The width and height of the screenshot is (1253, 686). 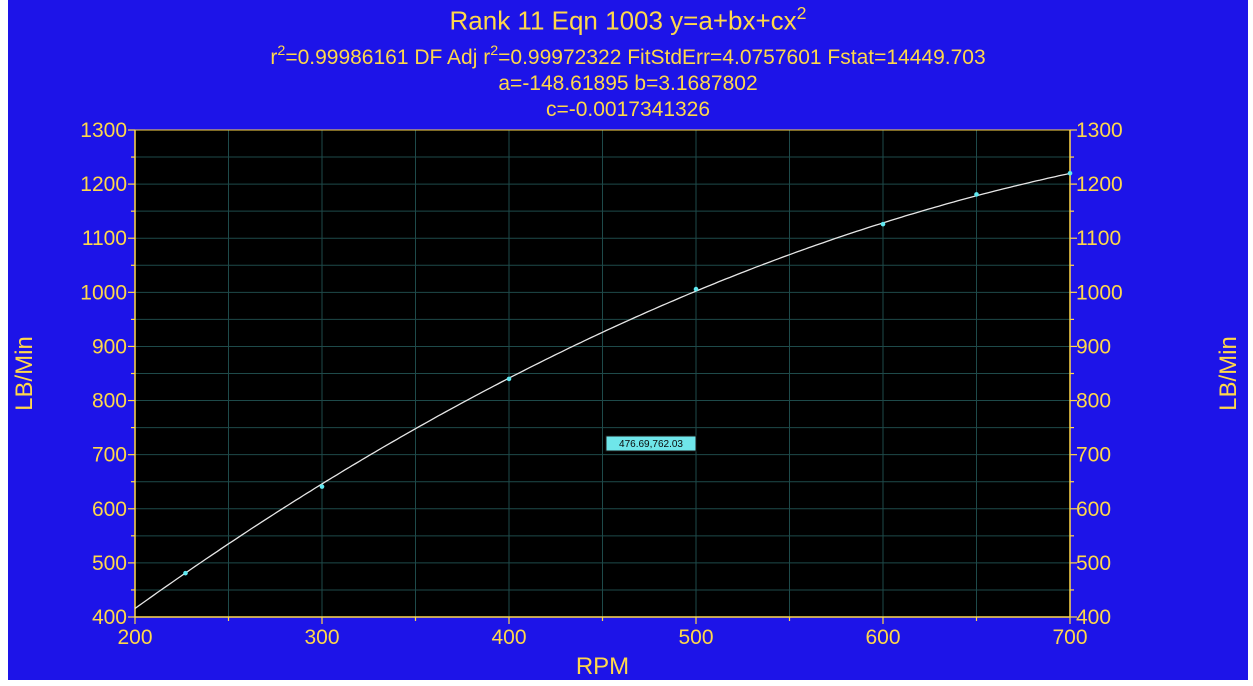 I want to click on coefficients-line-c: c=-0.0017341326, so click(x=628, y=109).